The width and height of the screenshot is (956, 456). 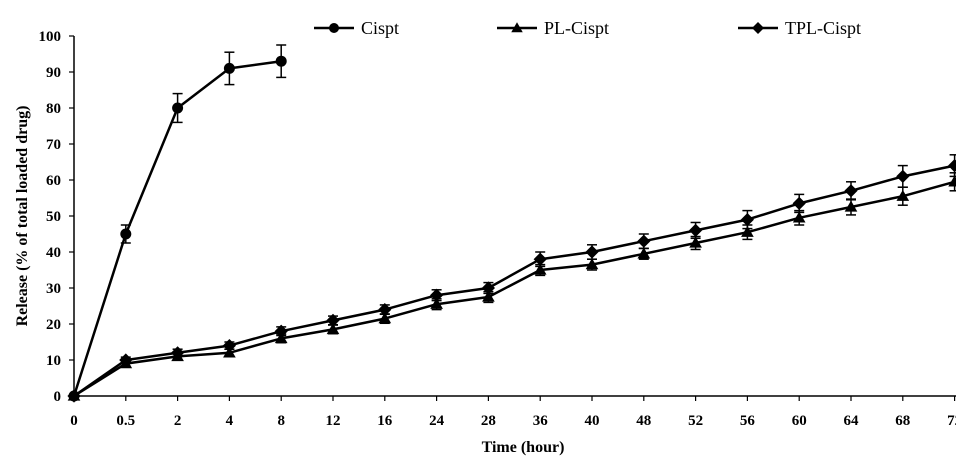 I want to click on x-tick-label-2: 2, so click(x=178, y=421).